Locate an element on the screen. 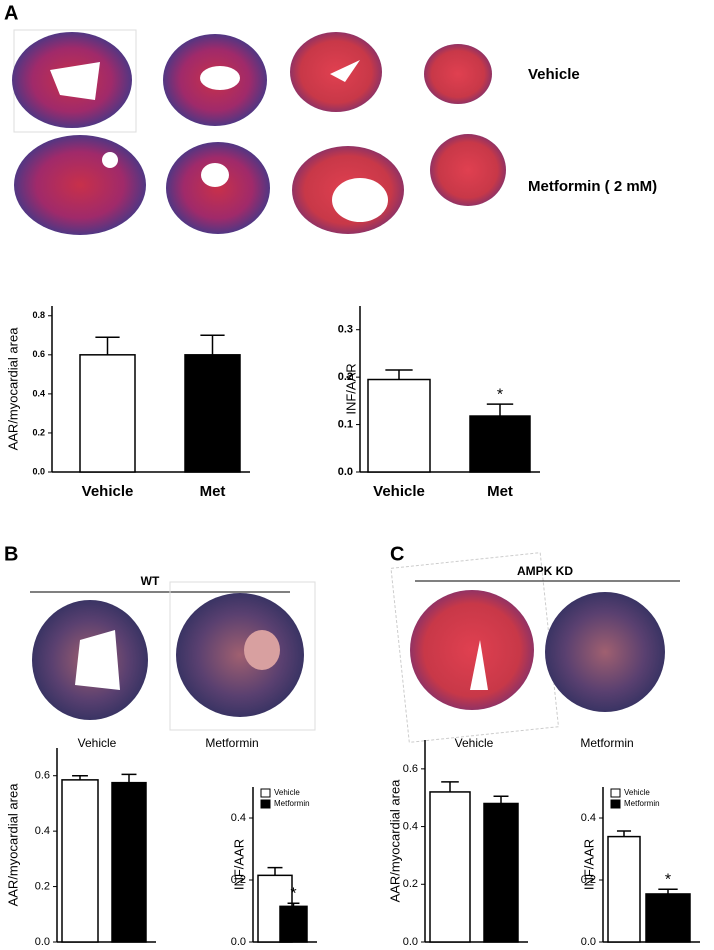 The image size is (714, 950). panel-label: B is located at coordinates (11, 554).